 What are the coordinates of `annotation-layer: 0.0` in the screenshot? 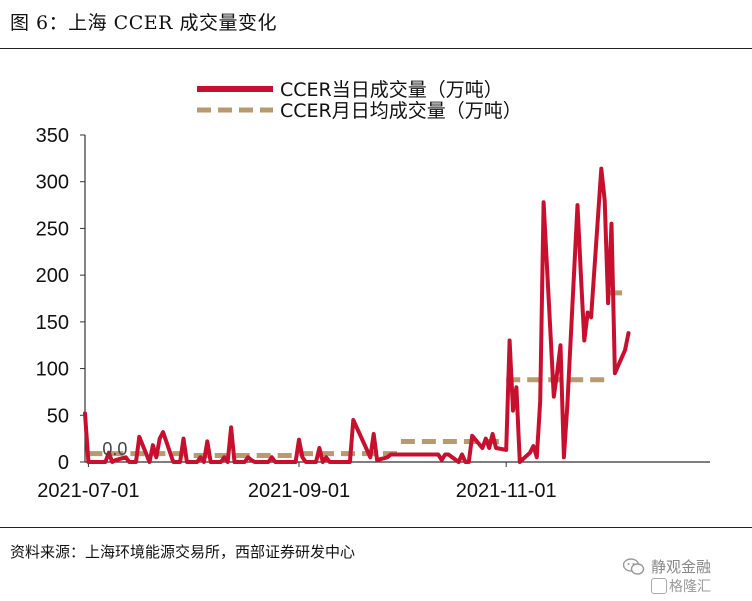 It's located at (114, 449).